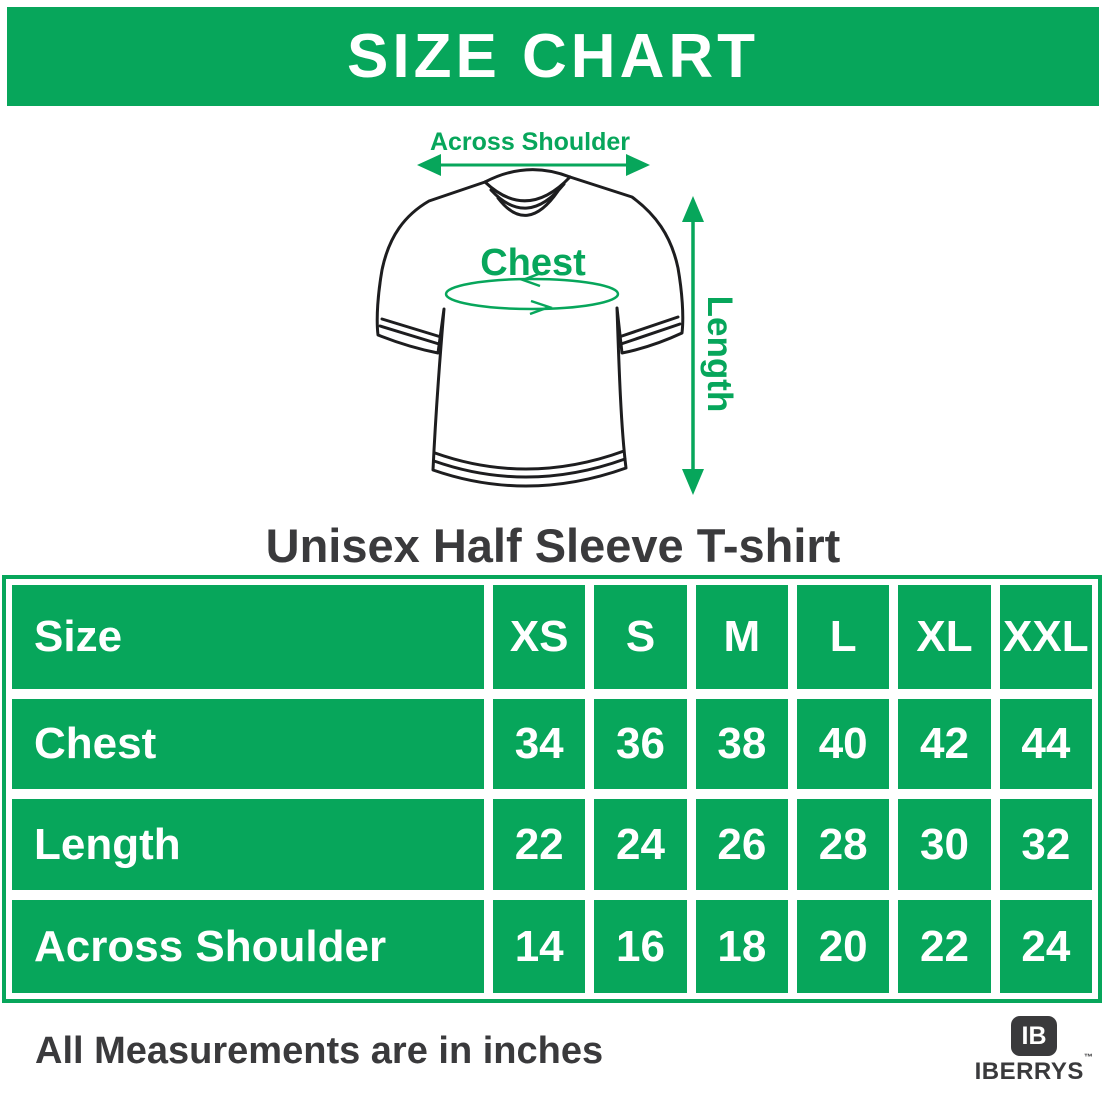  Describe the element at coordinates (539, 844) in the screenshot. I see `length-value-xs: 22` at that location.